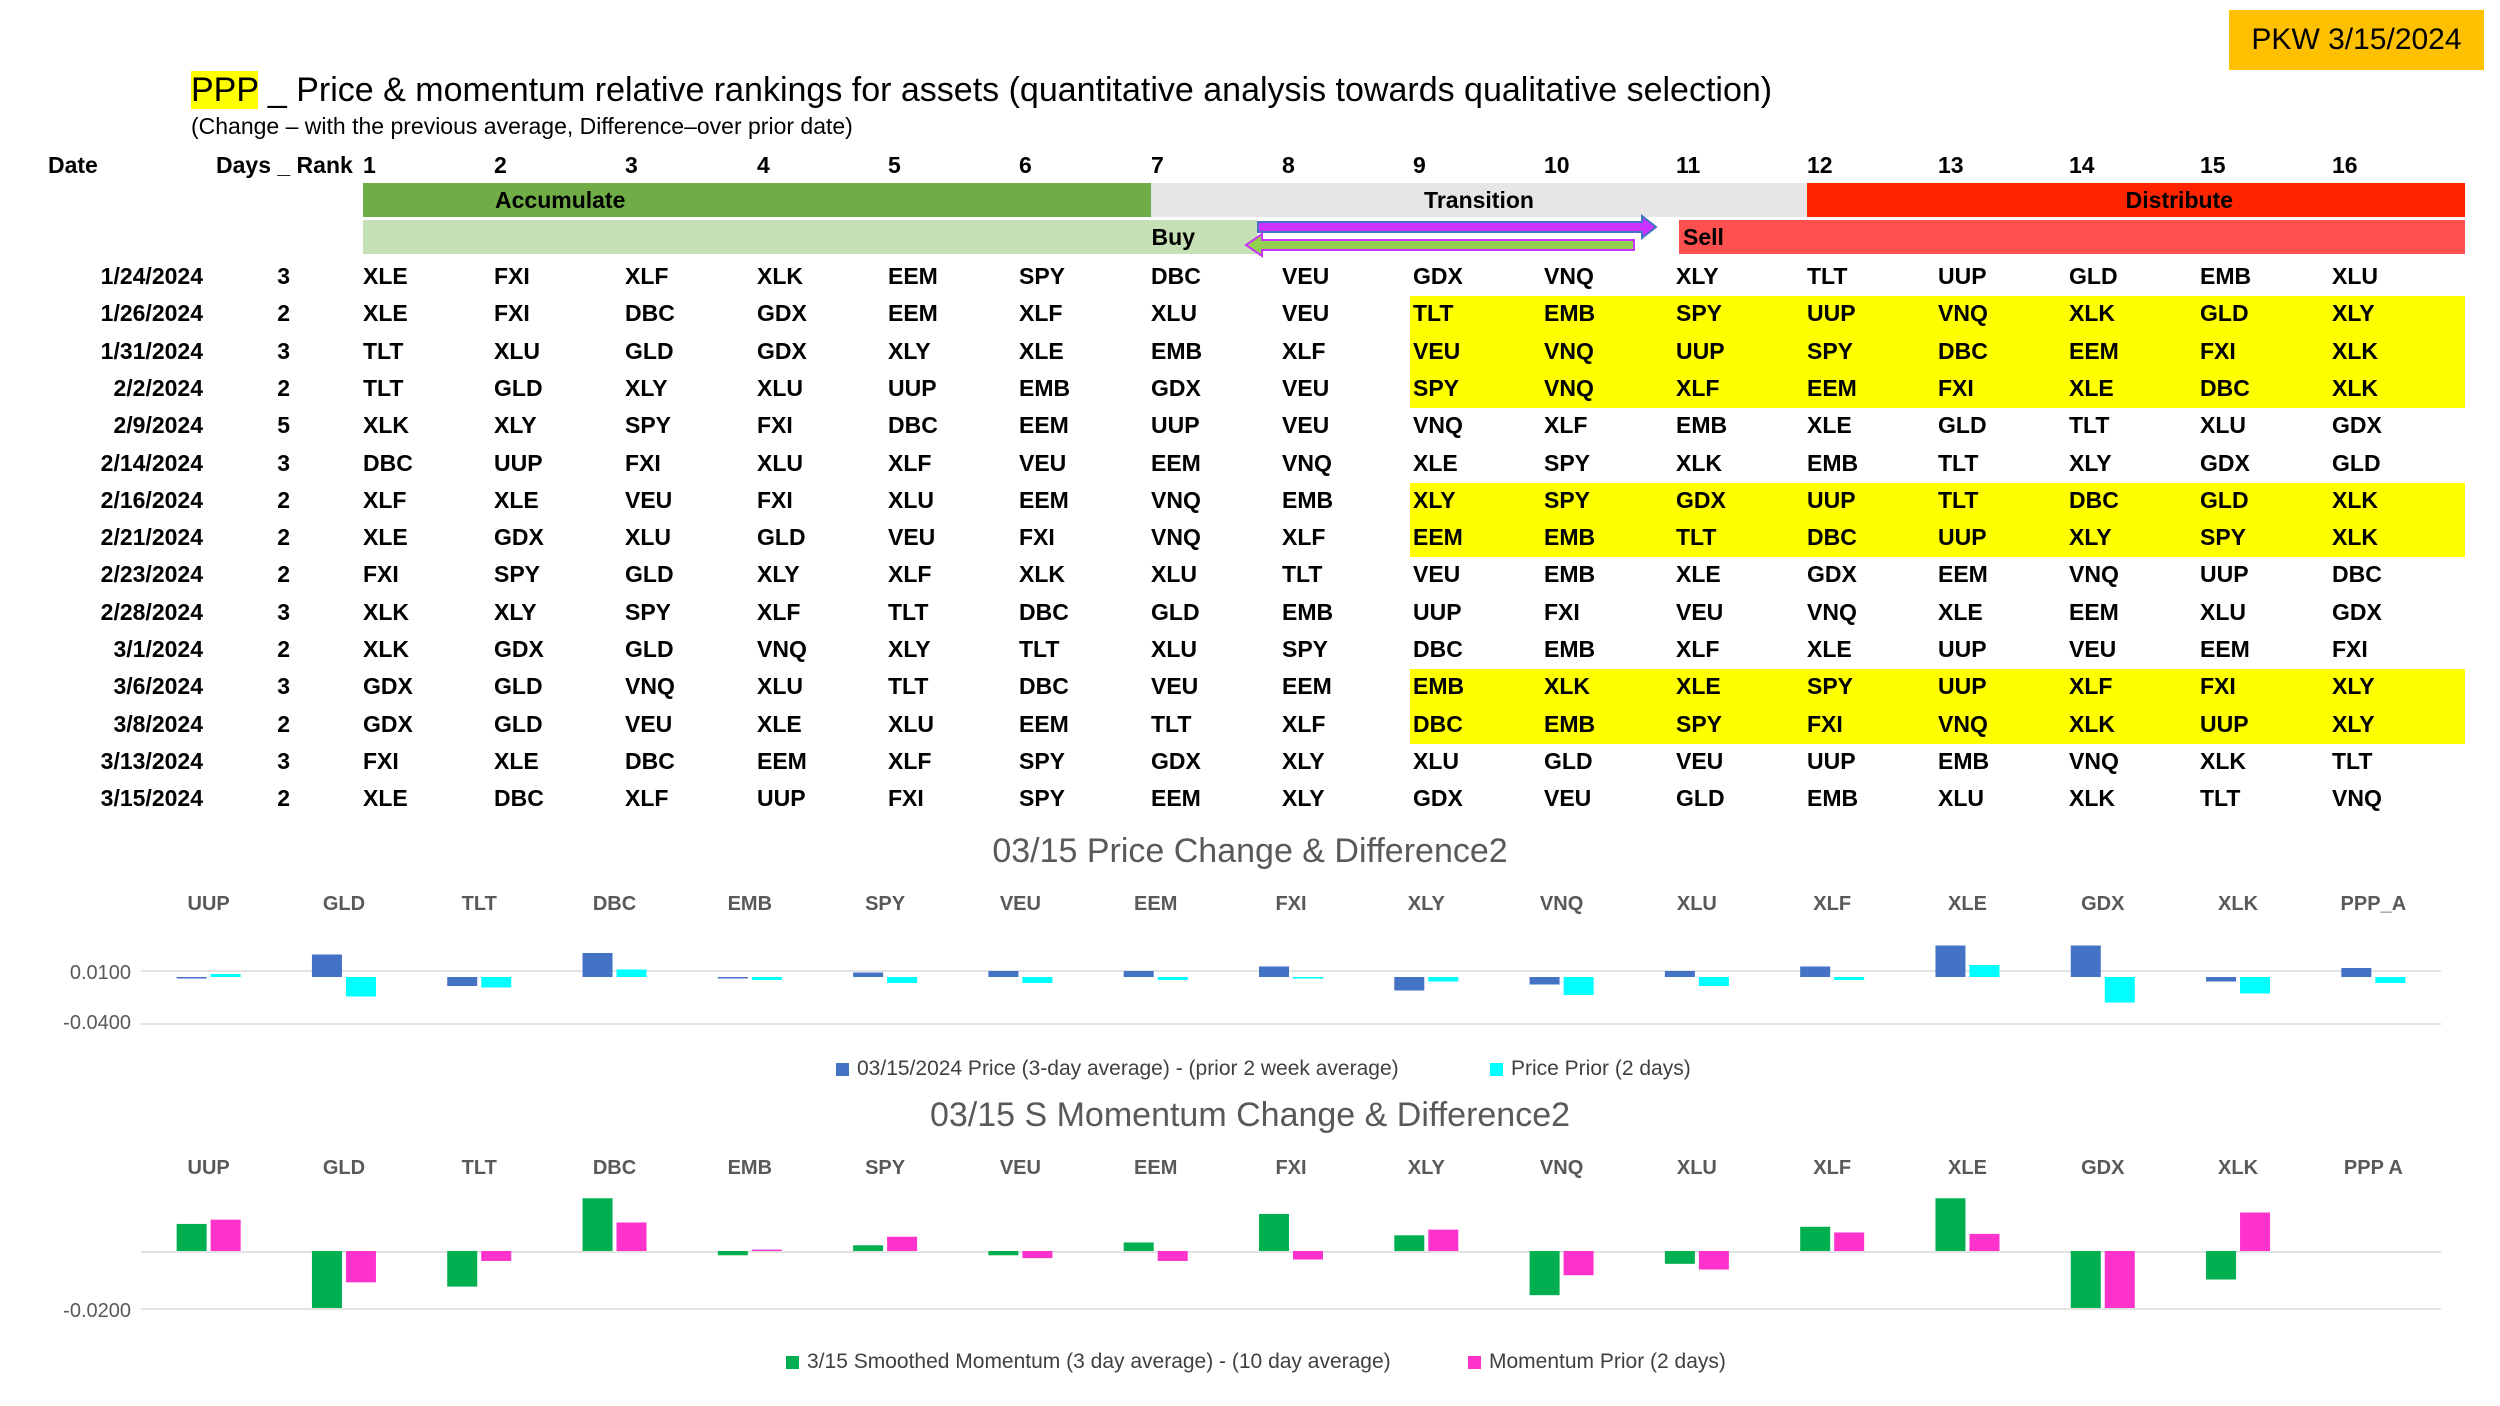 The image size is (2500, 1406). Describe the element at coordinates (763, 165) in the screenshot. I see `rank-header-4: 4` at that location.